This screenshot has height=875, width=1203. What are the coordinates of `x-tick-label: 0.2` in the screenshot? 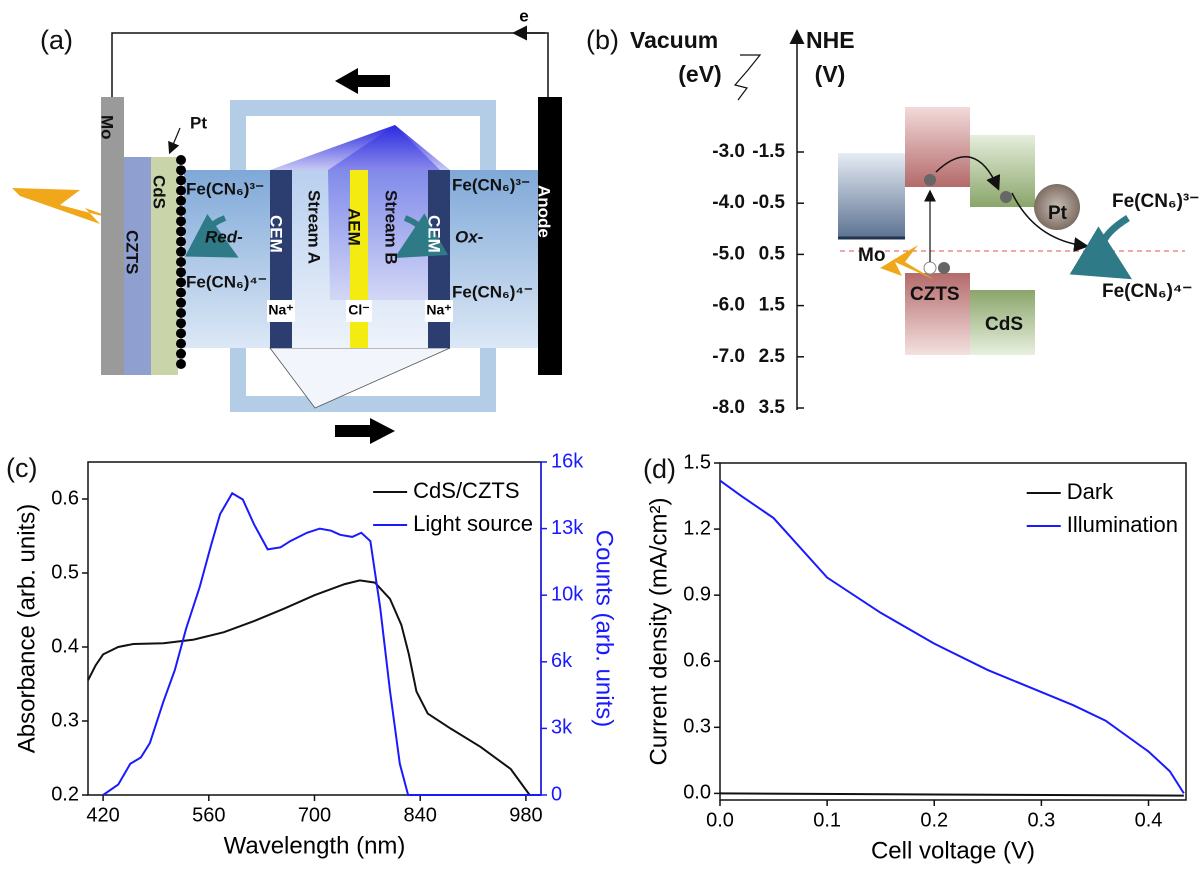 It's located at (934, 820).